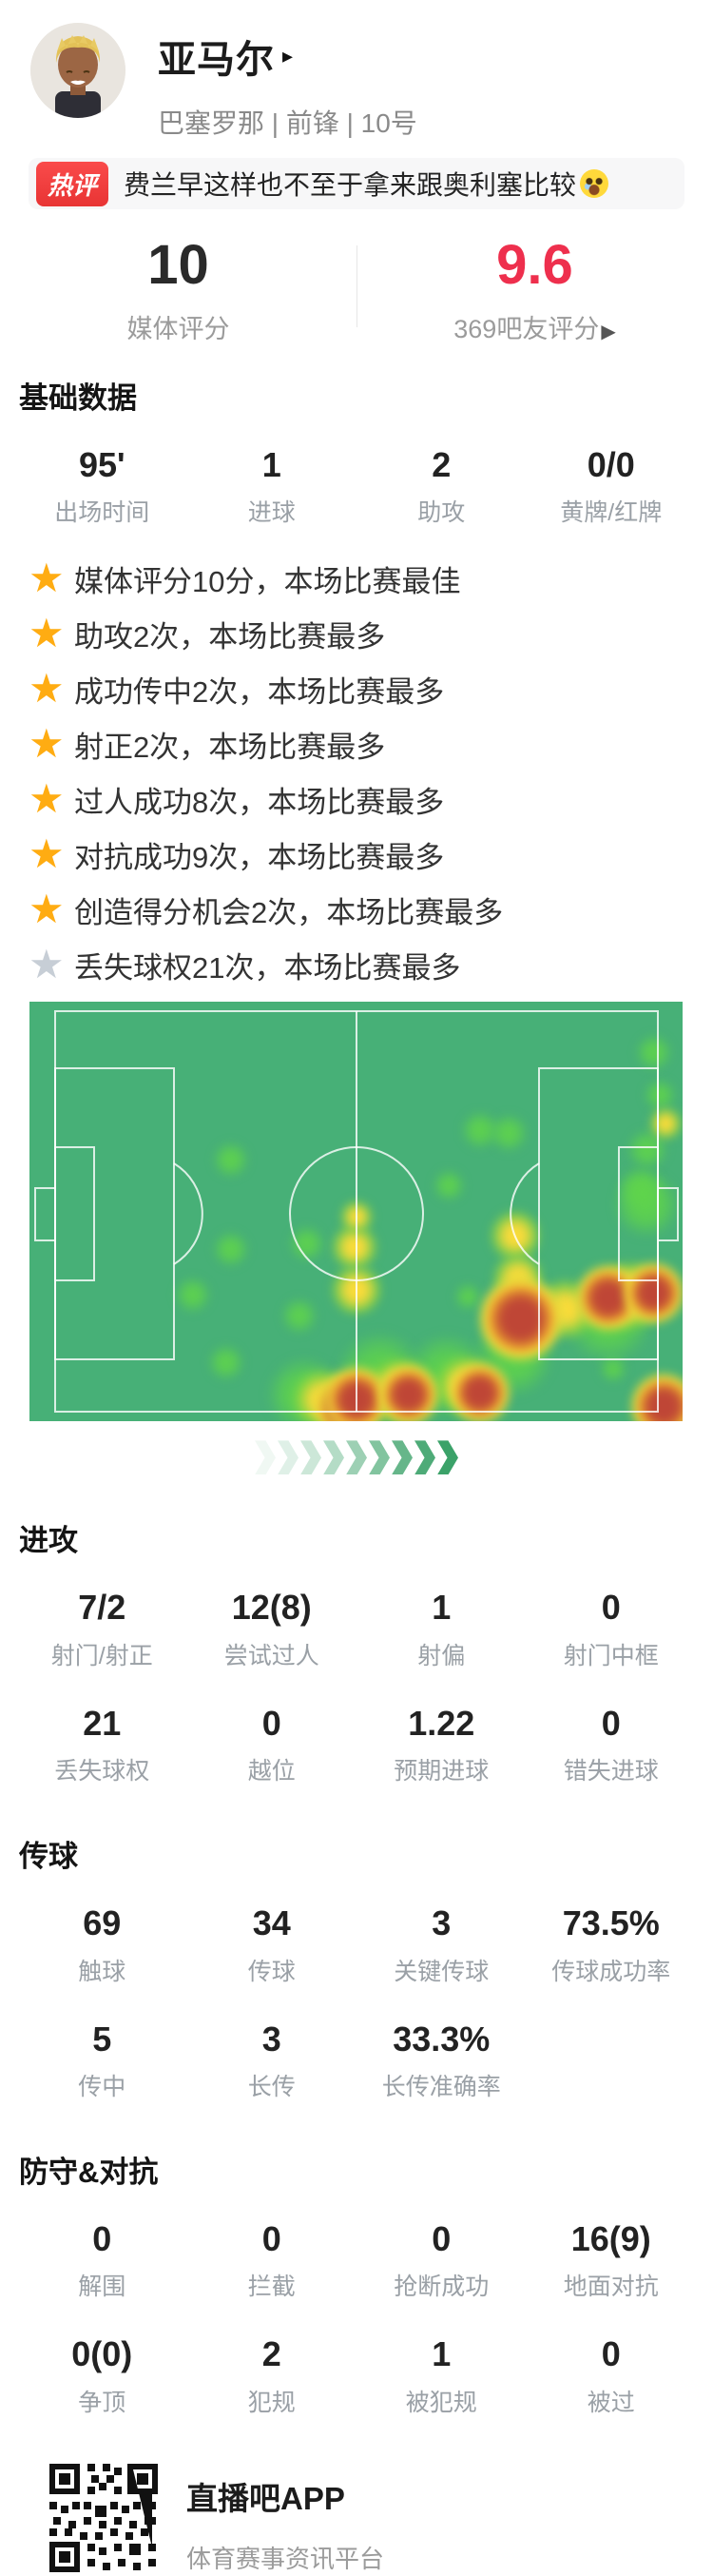  What do you see at coordinates (608, 332) in the screenshot?
I see `fans-rating-arrow-icon: ▶` at bounding box center [608, 332].